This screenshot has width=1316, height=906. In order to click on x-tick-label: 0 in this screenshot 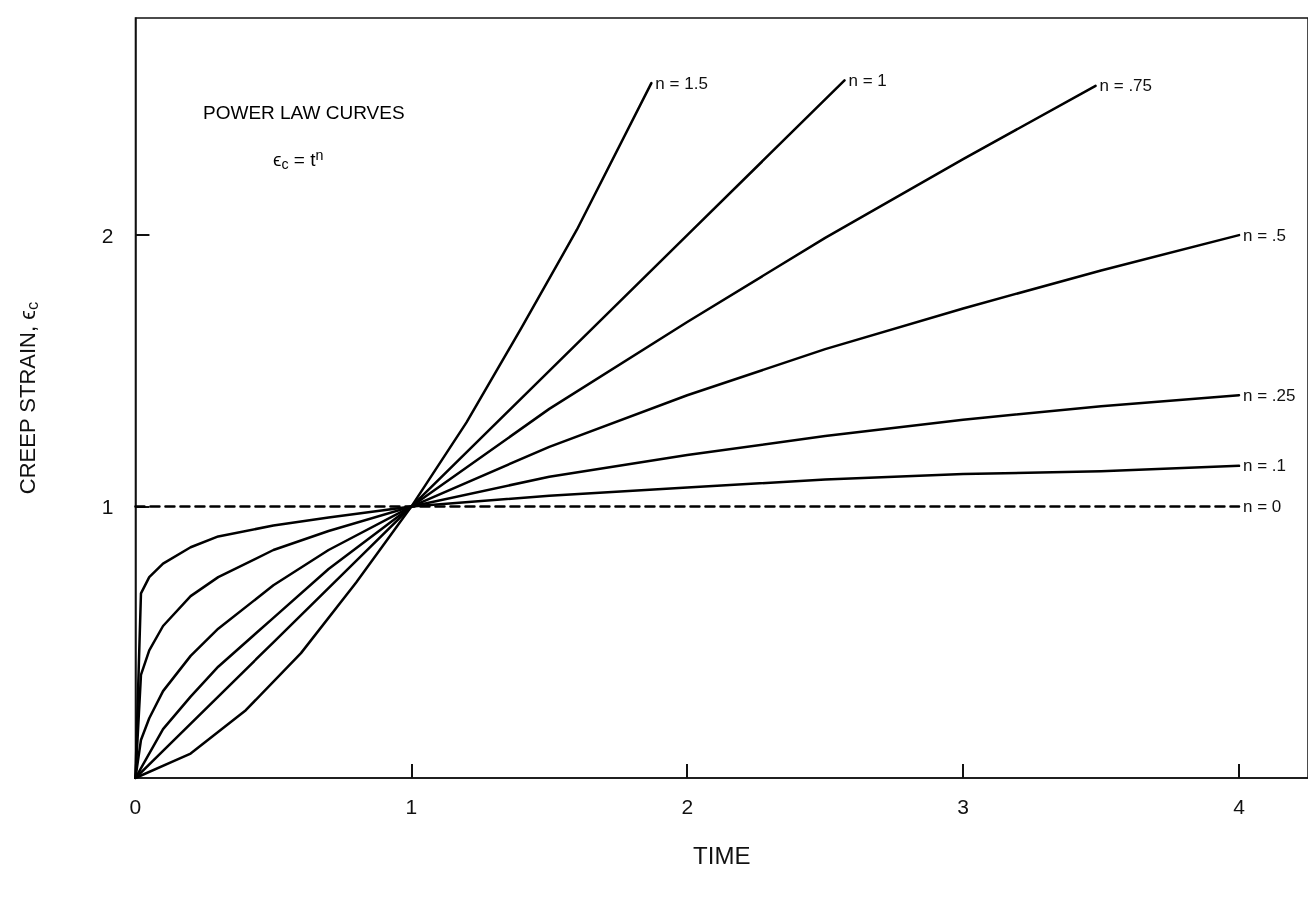, I will do `click(135, 806)`.